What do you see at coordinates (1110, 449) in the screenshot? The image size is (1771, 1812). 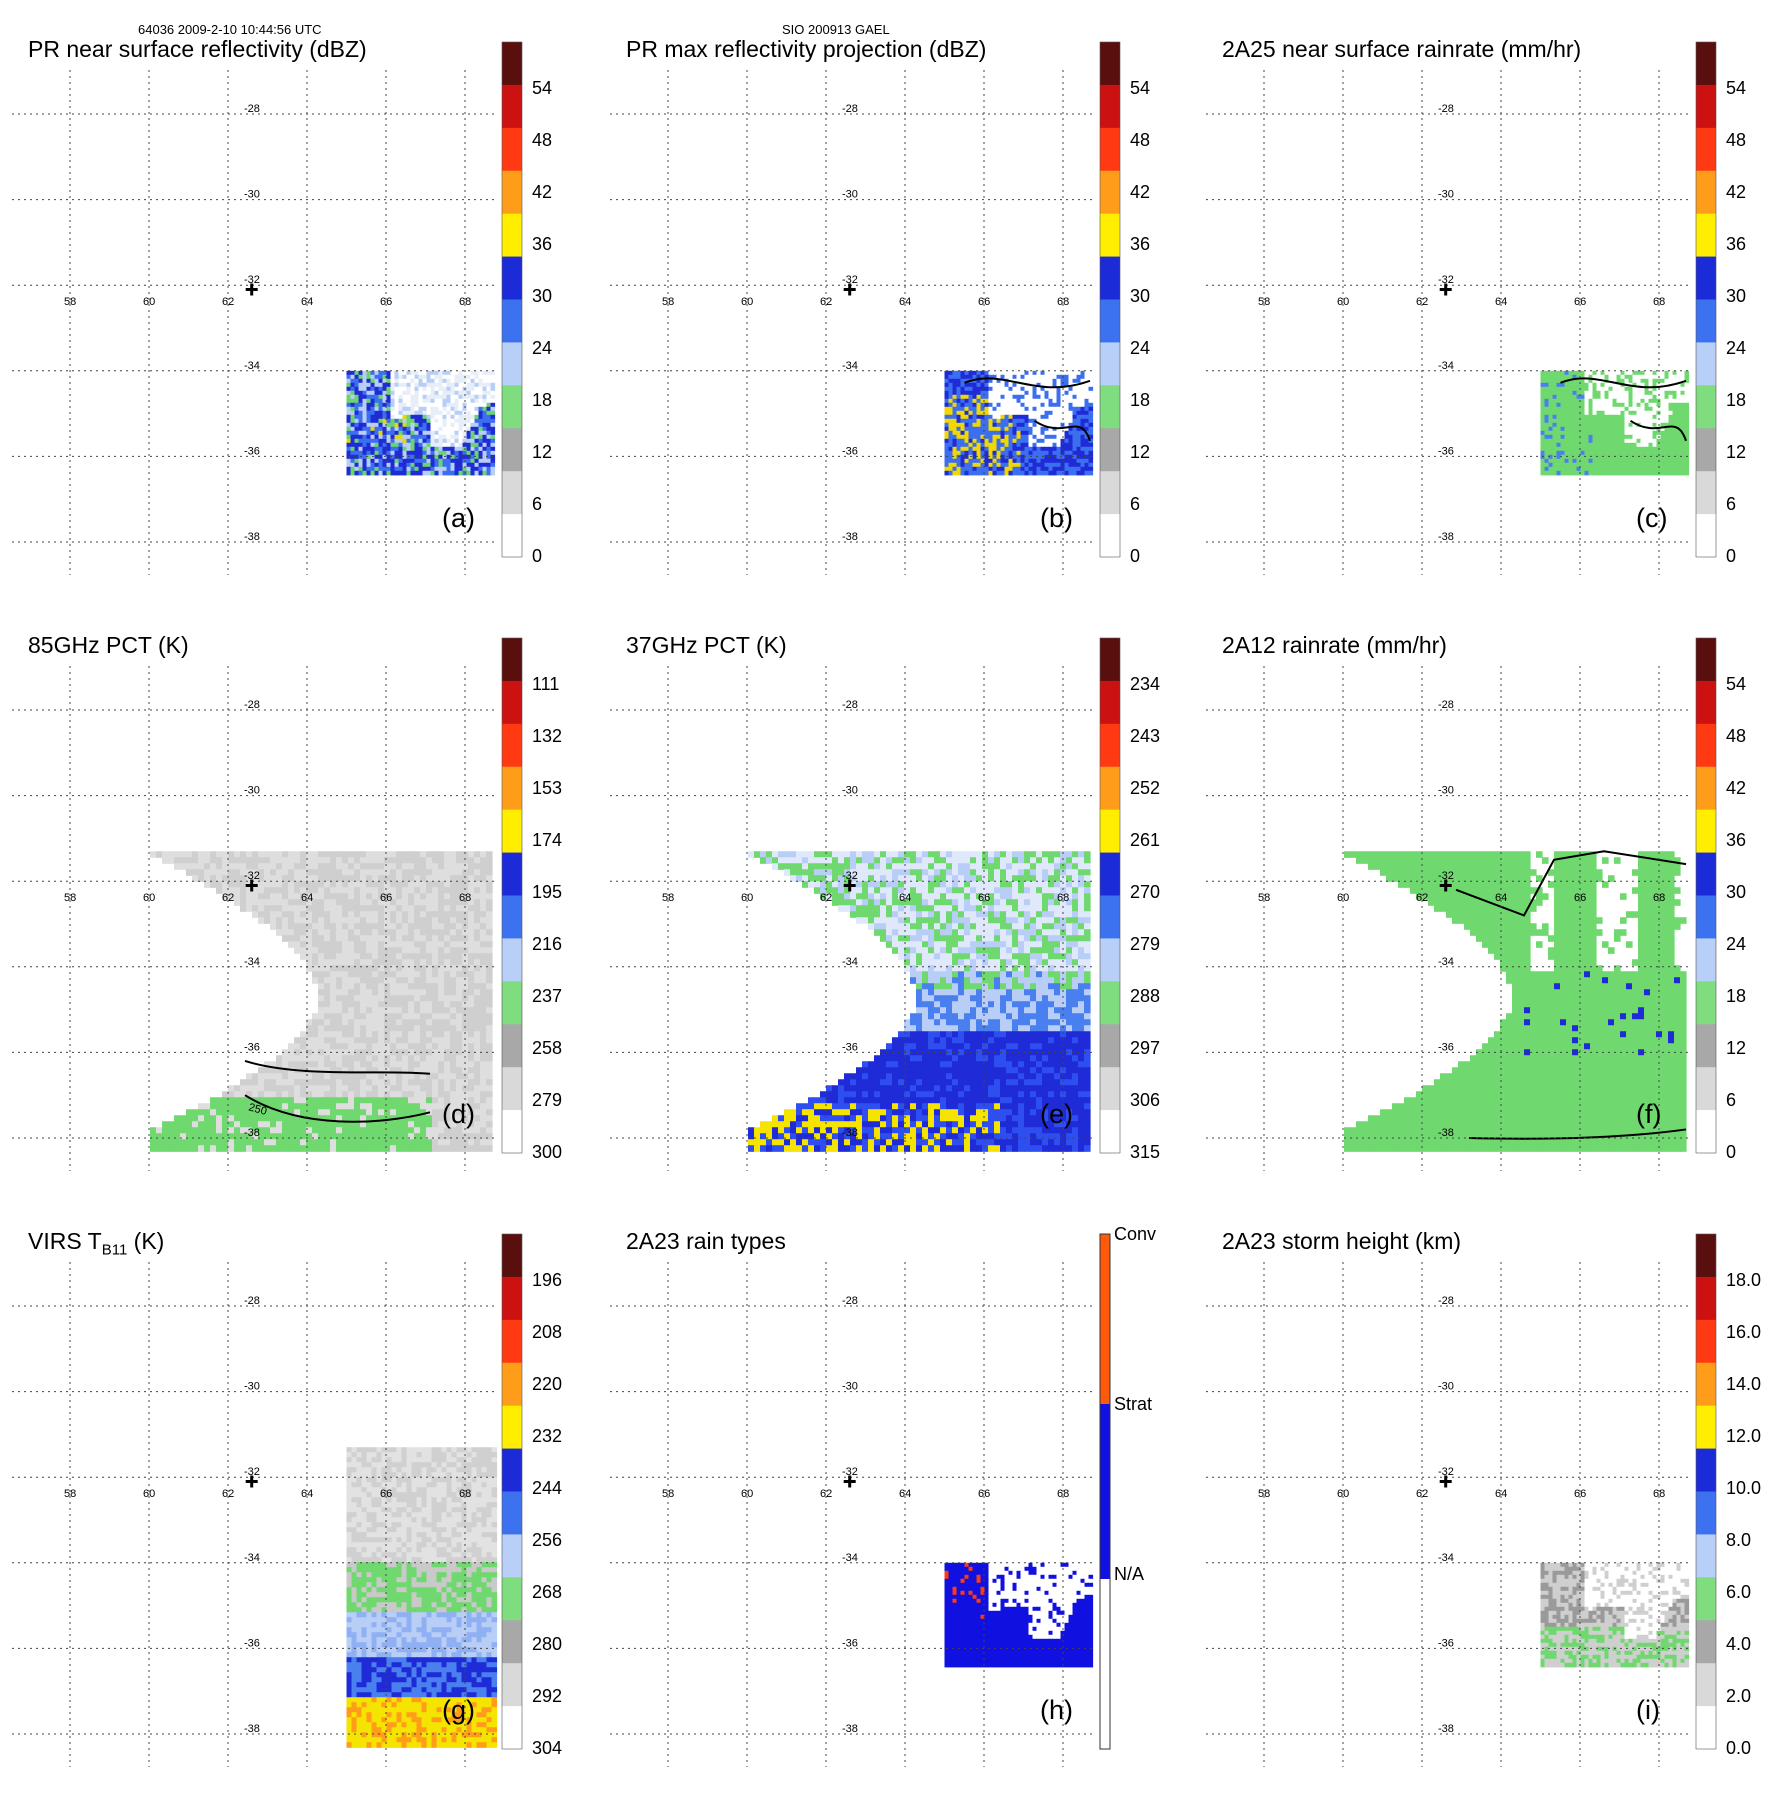 I see `colorbar-segment` at bounding box center [1110, 449].